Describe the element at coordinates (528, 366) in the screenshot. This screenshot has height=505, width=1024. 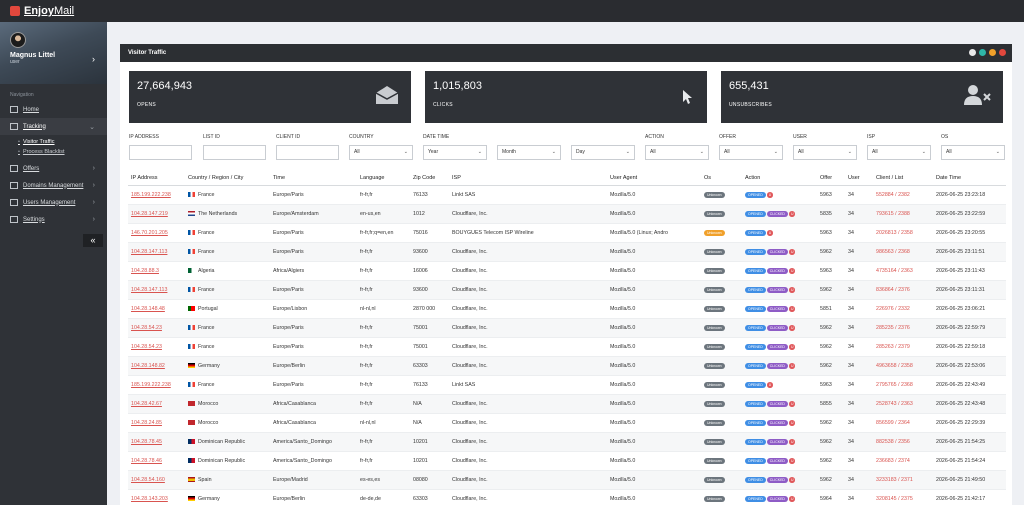
I see `isp-cell: Cloudflare, Inc.` at that location.